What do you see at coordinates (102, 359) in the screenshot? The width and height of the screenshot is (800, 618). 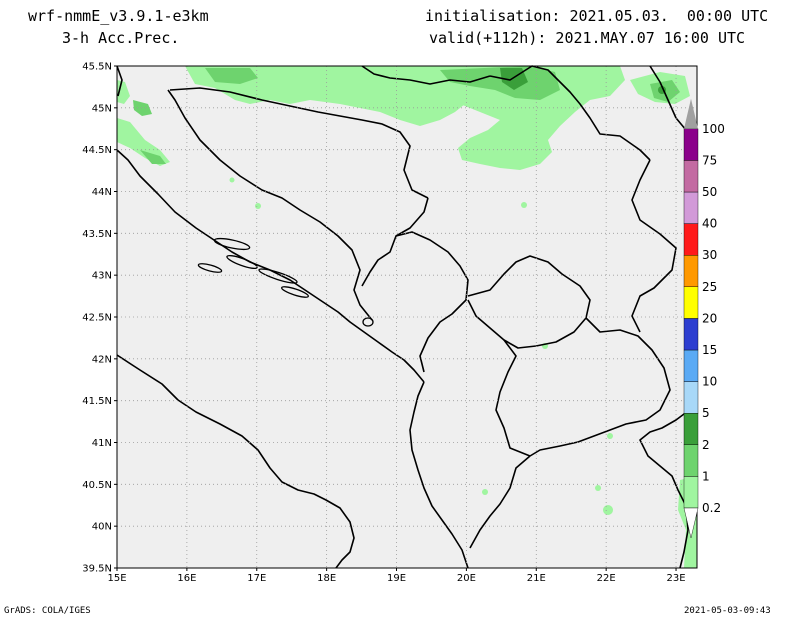 I see `lat-label: 42N` at bounding box center [102, 359].